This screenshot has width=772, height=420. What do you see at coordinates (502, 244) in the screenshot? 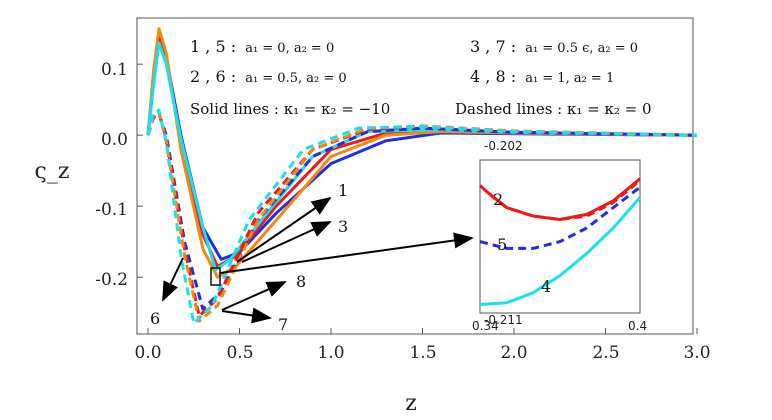
I see `inset-label-5: 5` at bounding box center [502, 244].